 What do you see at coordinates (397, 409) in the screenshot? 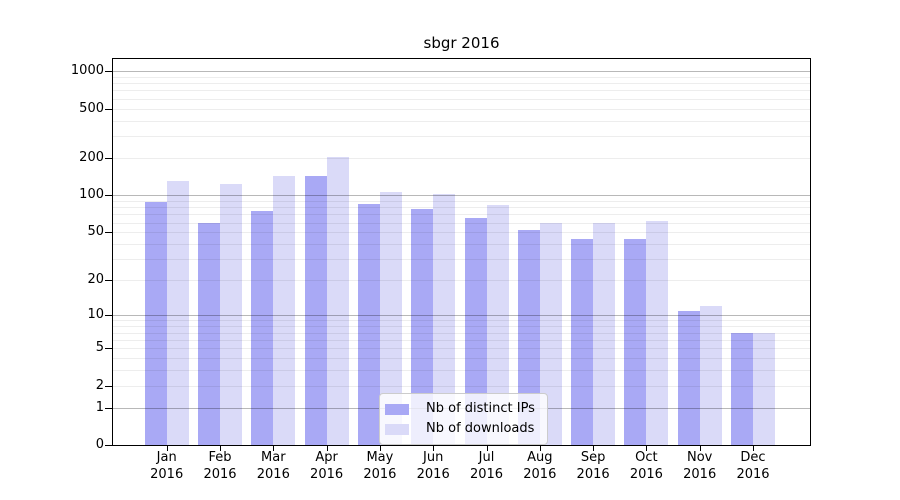
I see `legend-swatch-distinct-ips-icon` at bounding box center [397, 409].